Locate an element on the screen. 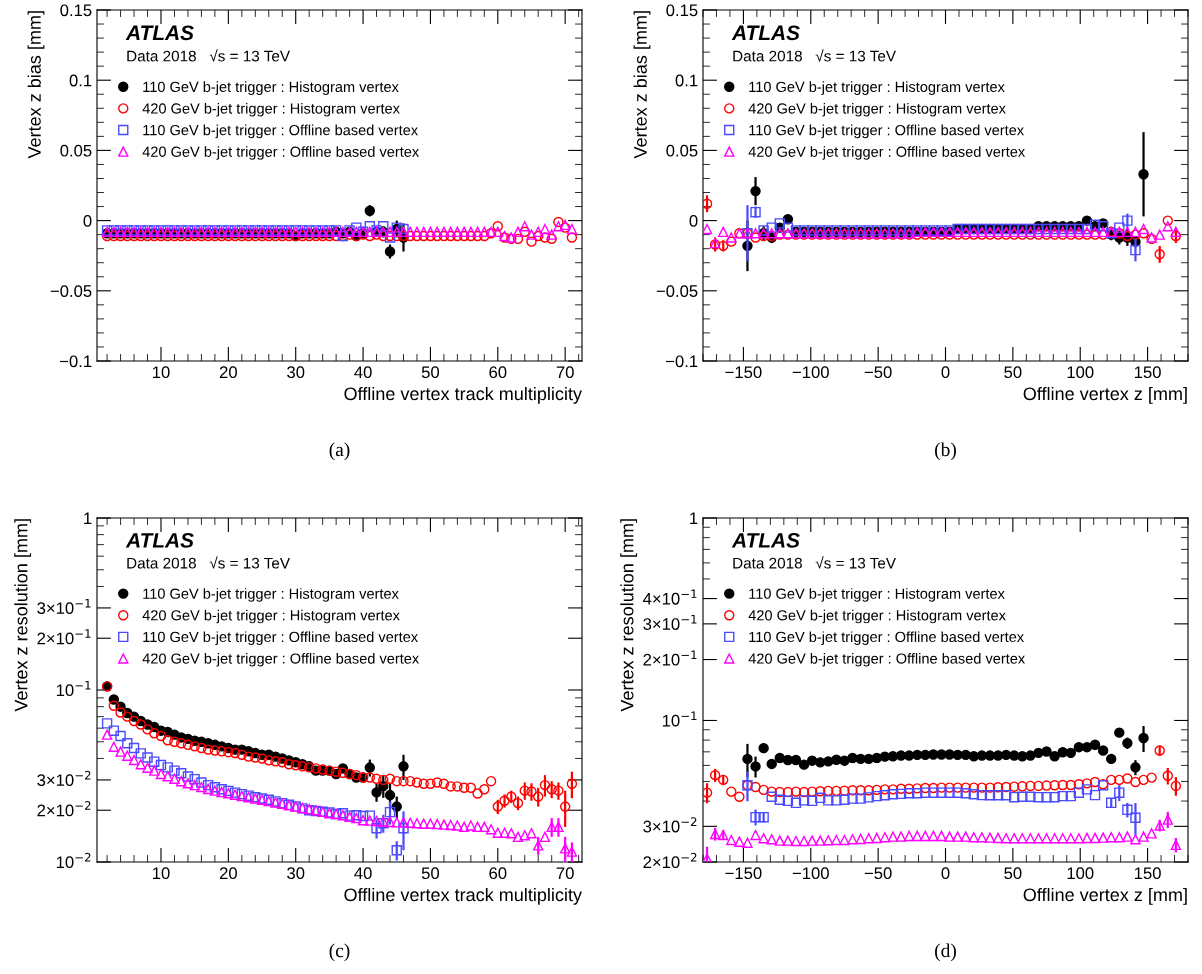 Image resolution: width=1202 pixels, height=974 pixels. y-tick-label: 4×10$^{−1}$ is located at coordinates (670, 597).